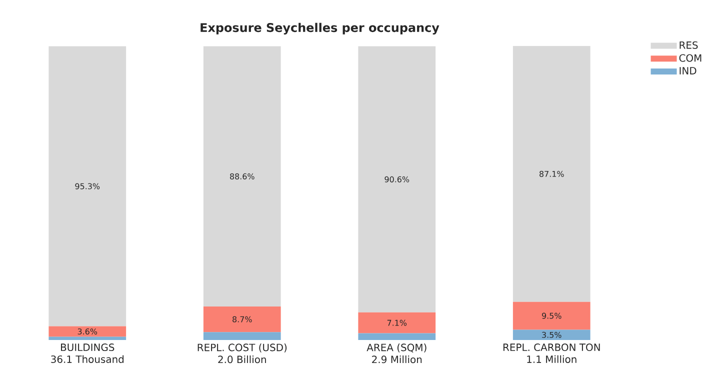 This screenshot has height=392, width=722. Describe the element at coordinates (688, 70) in the screenshot. I see `legend-label: IND` at that location.